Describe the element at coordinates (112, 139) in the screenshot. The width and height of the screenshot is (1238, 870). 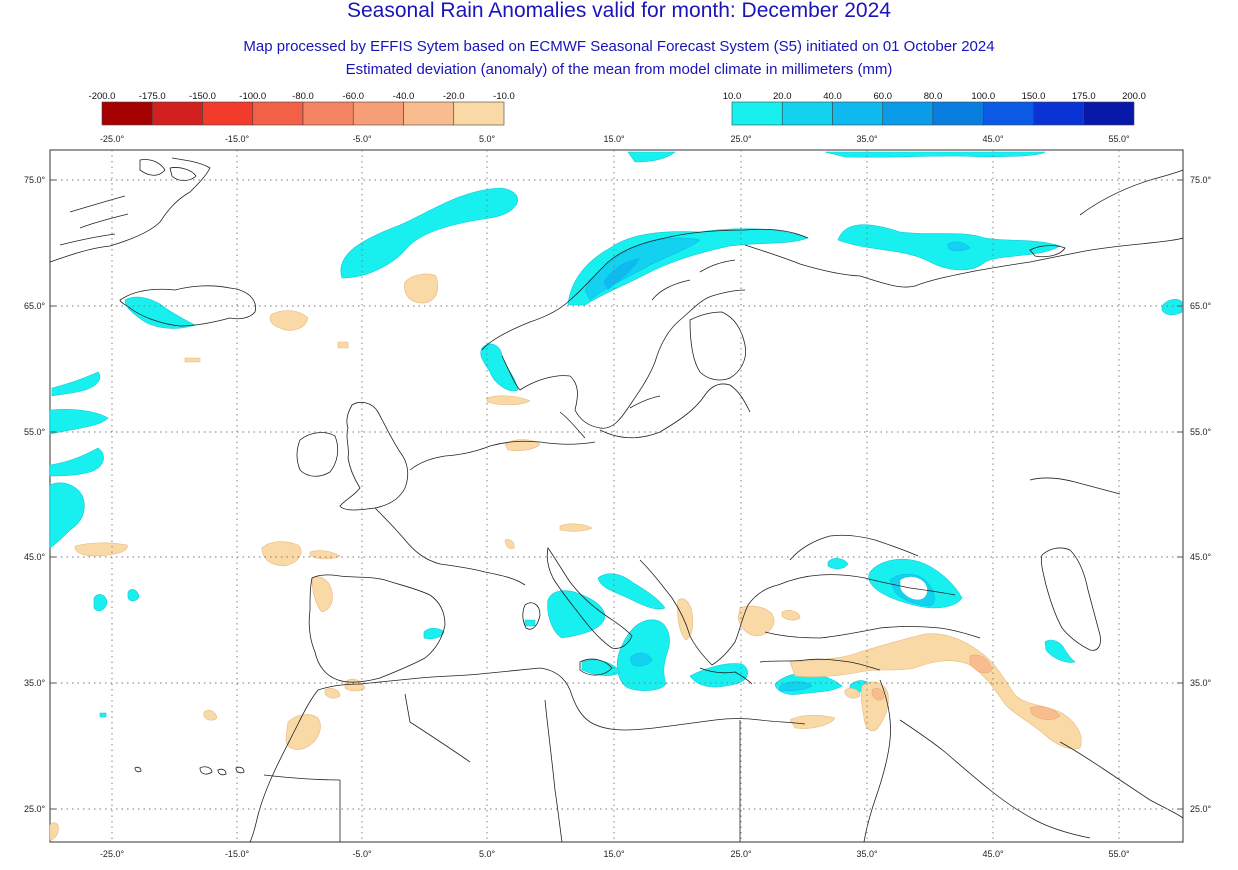
I see `top-lon-label: -25.0°` at that location.